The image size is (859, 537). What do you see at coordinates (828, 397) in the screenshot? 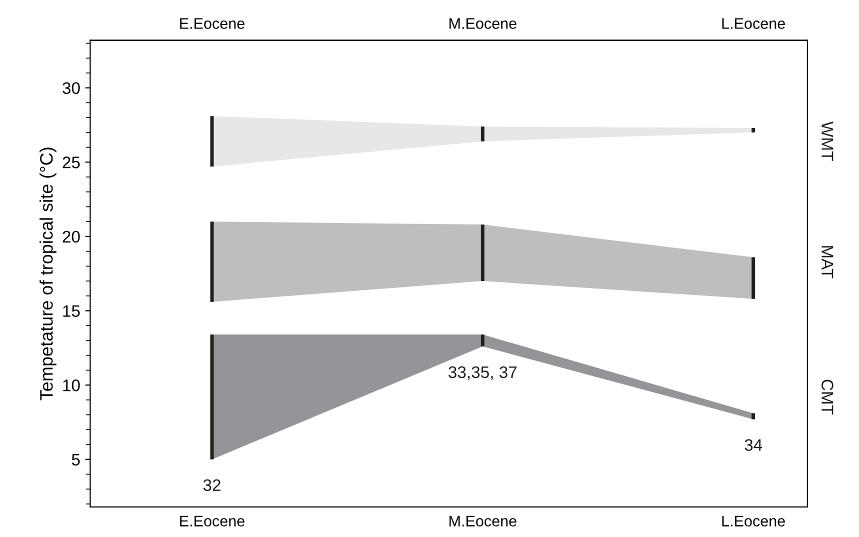
I see `text: CMT` at bounding box center [828, 397].